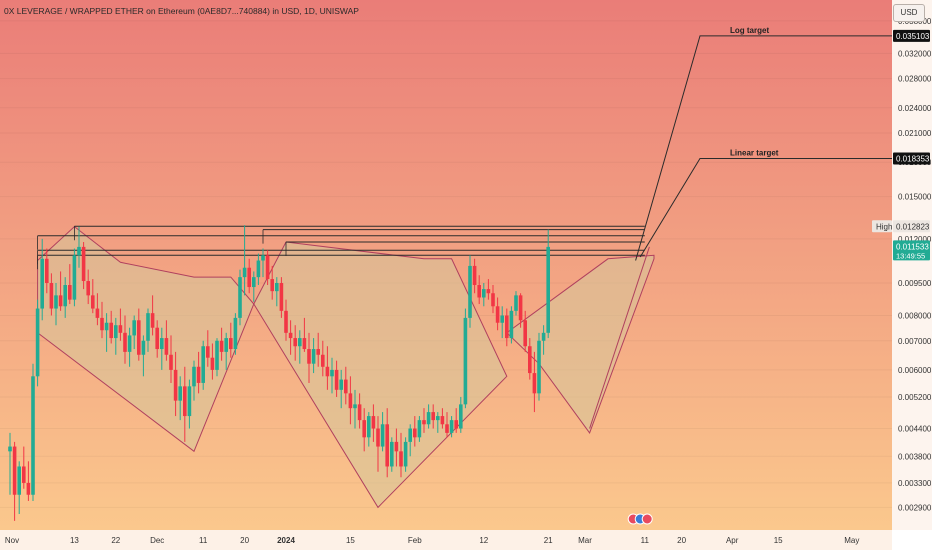 This screenshot has height=550, width=932. What do you see at coordinates (763, 148) in the screenshot?
I see `log-target-line` at bounding box center [763, 148].